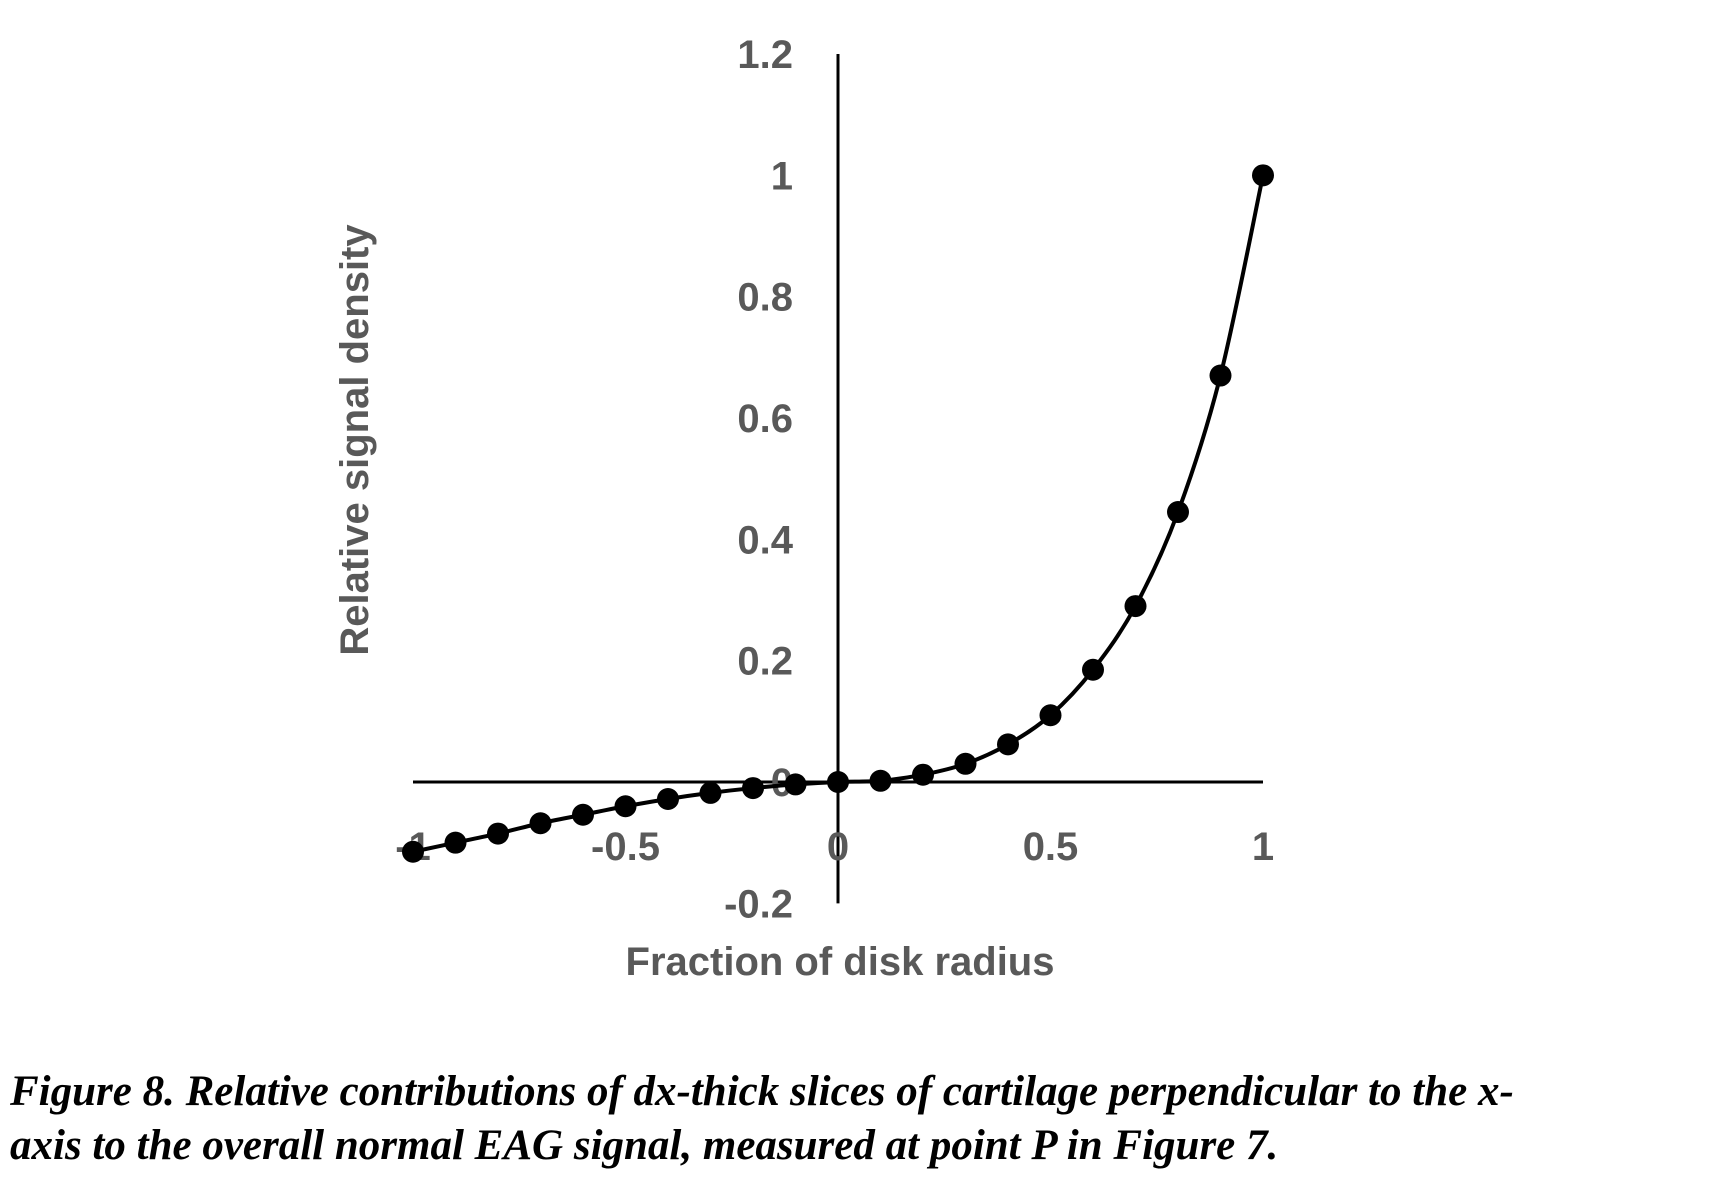 The height and width of the screenshot is (1180, 1720). What do you see at coordinates (1263, 847) in the screenshot?
I see `x-tick-label: 1` at bounding box center [1263, 847].